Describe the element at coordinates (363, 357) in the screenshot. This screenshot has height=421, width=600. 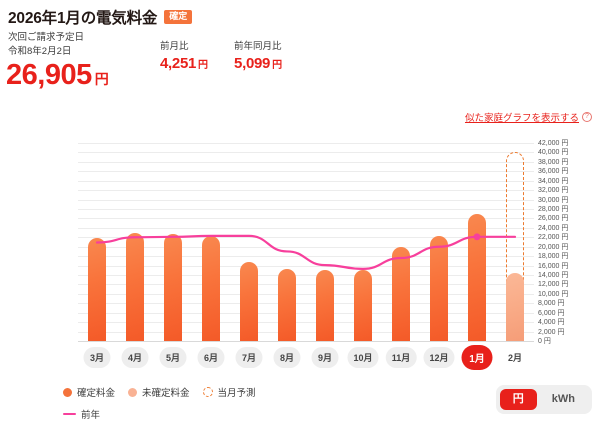
I see `x-axis-month-10月: 10月` at that location.